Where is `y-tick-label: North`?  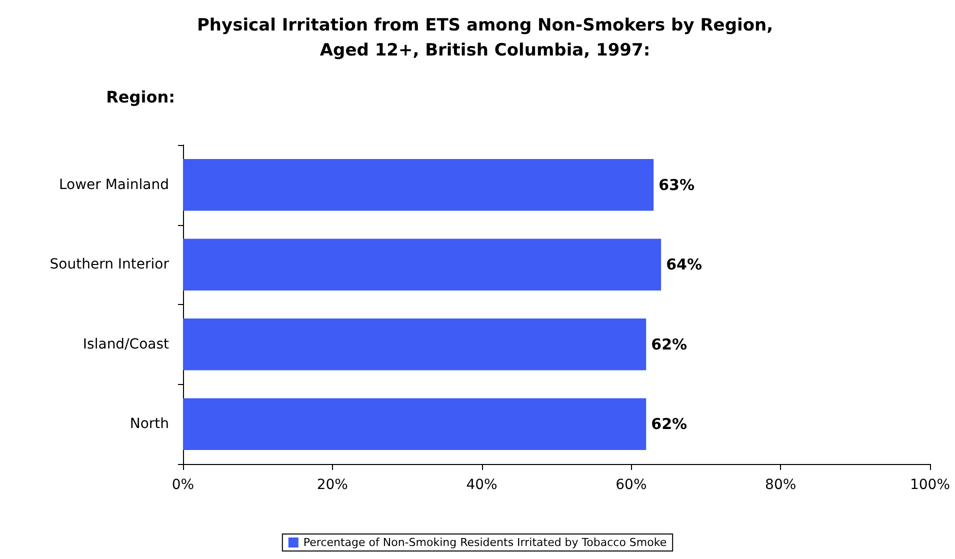 y-tick-label: North is located at coordinates (149, 424).